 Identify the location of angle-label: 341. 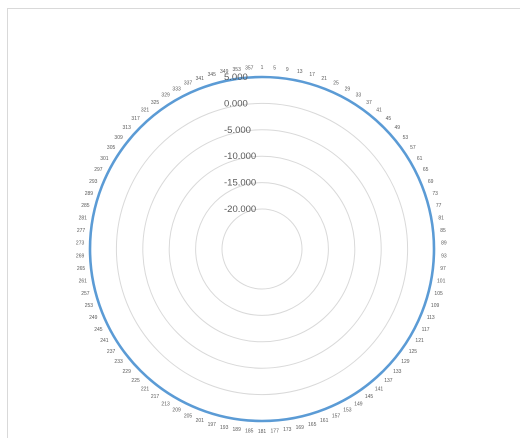
(200, 79).